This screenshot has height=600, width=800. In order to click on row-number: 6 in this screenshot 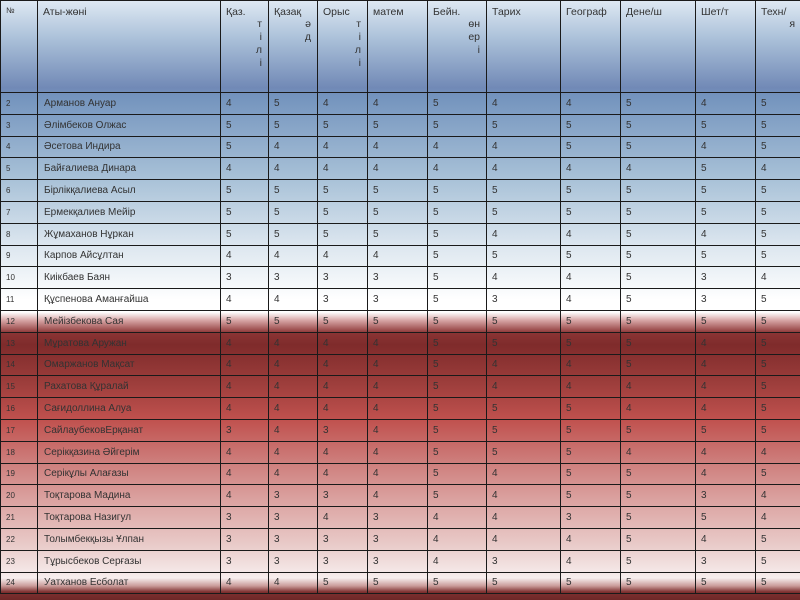, I will do `click(19, 190)`.